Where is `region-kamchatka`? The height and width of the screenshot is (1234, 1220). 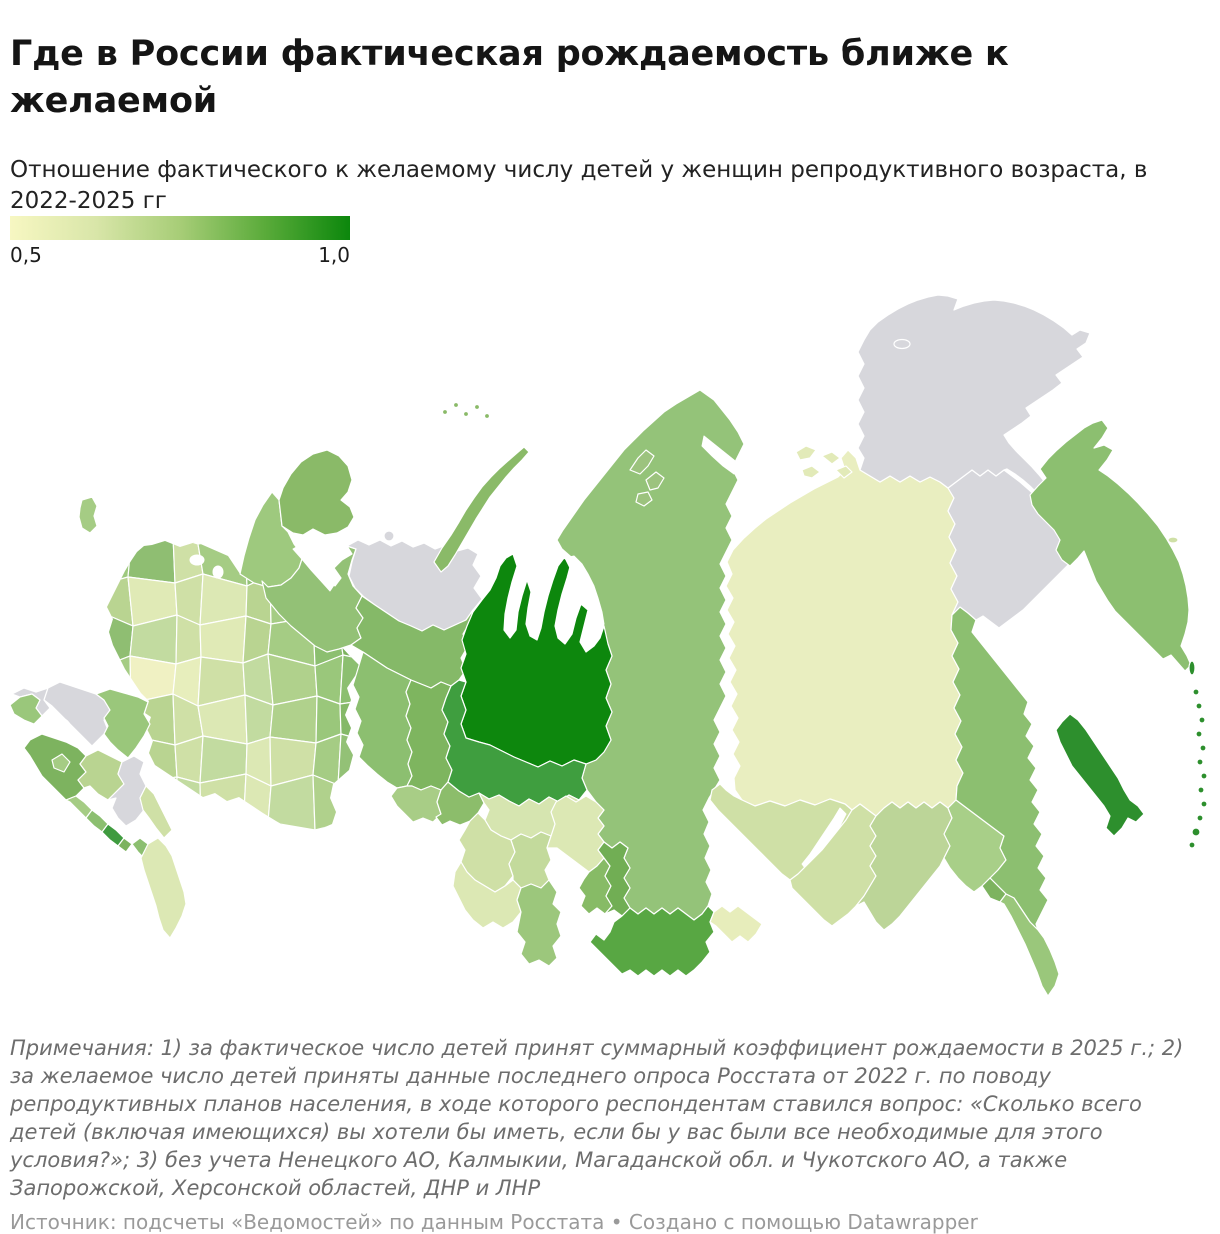 region-kamchatka is located at coordinates (1110, 545).